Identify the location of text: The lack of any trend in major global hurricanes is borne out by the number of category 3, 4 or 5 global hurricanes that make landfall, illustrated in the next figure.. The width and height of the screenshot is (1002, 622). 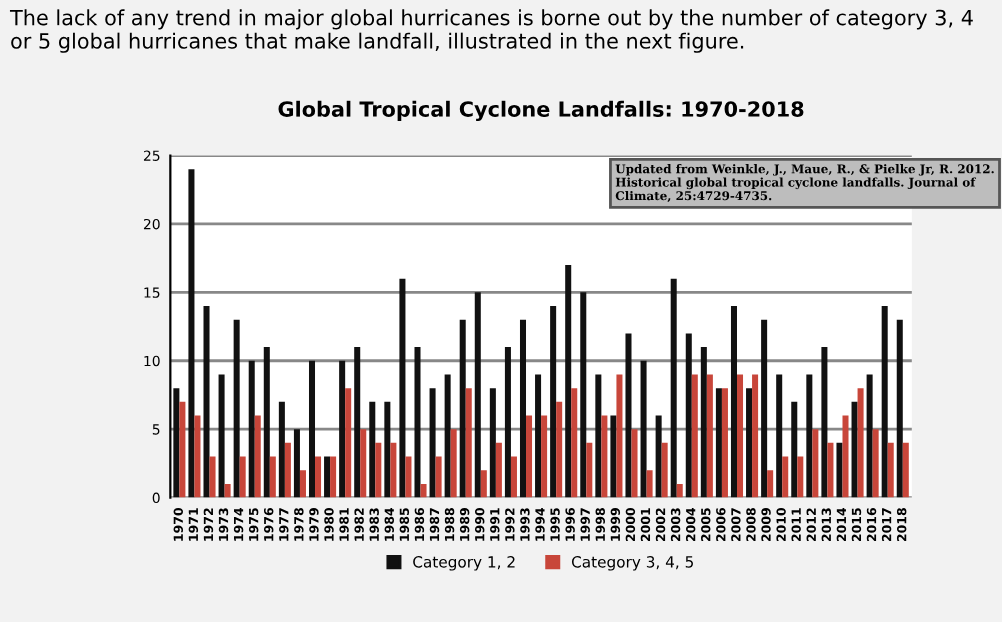
(491, 31).